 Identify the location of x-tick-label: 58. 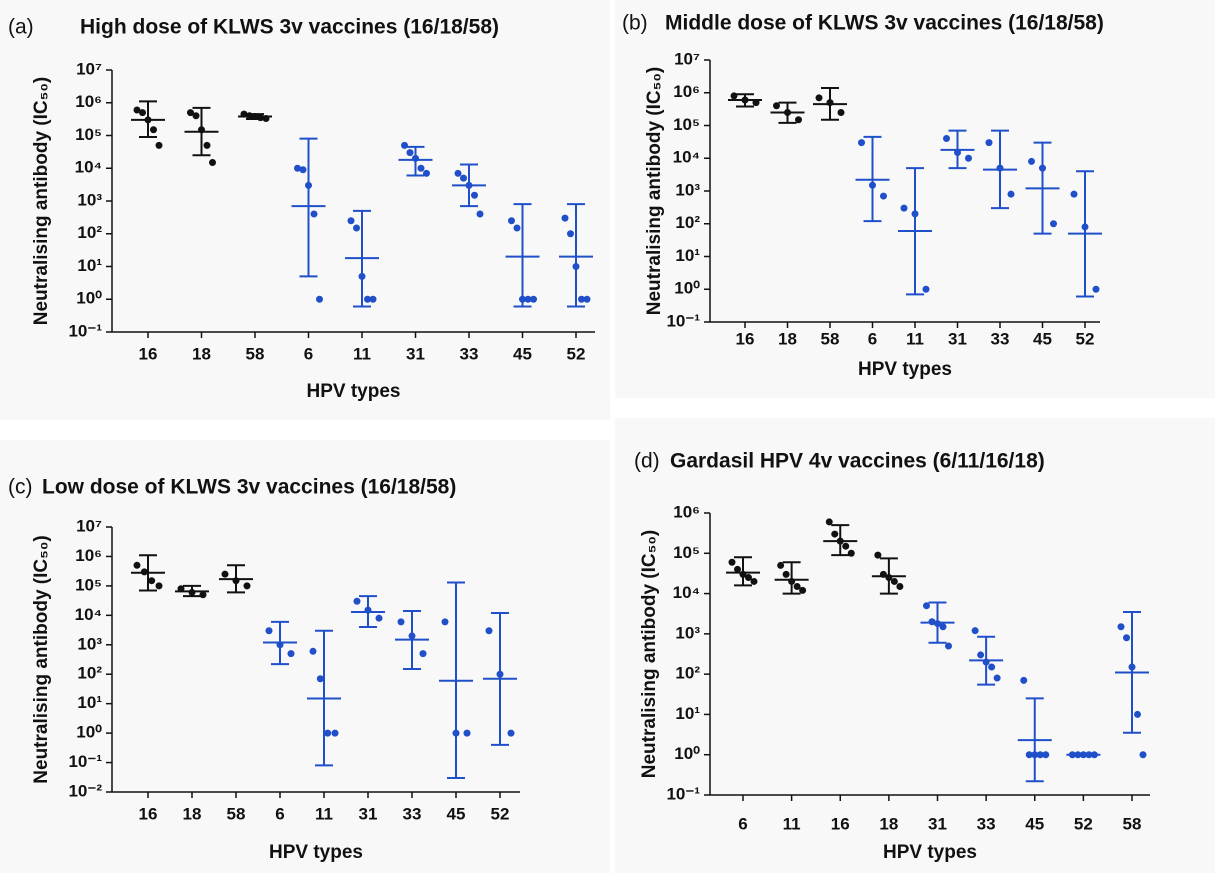
(255, 353).